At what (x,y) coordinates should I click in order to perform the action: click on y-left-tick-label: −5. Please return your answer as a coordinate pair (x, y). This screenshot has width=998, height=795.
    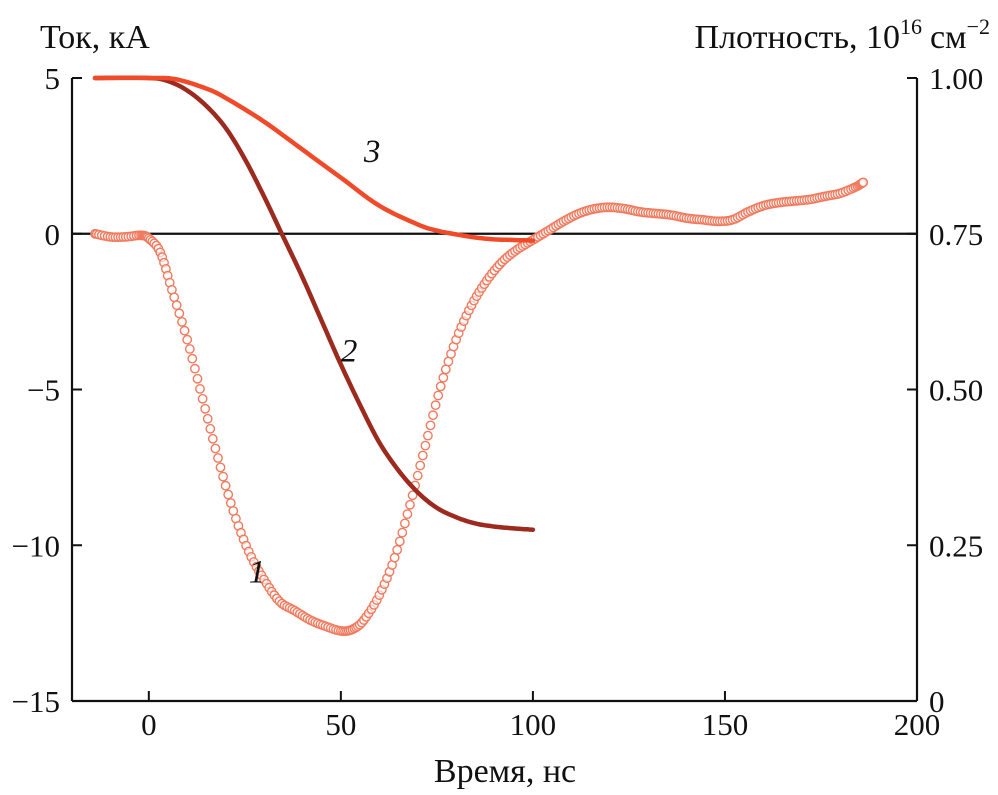
    Looking at the image, I should click on (43, 390).